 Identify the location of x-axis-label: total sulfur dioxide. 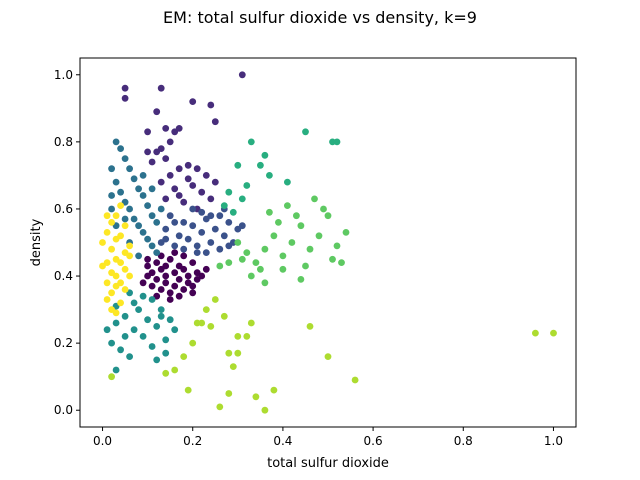
(328, 463).